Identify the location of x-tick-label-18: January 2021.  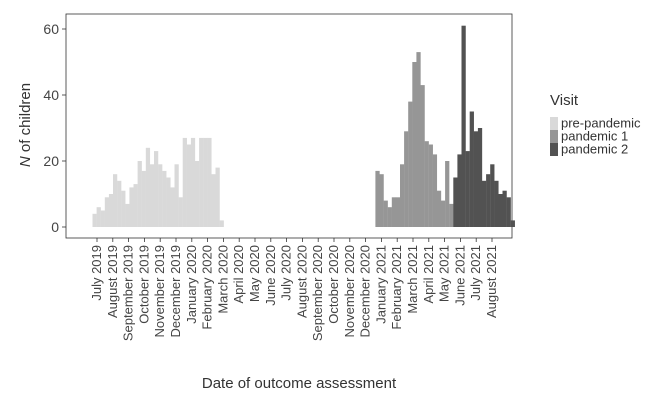
(380, 284).